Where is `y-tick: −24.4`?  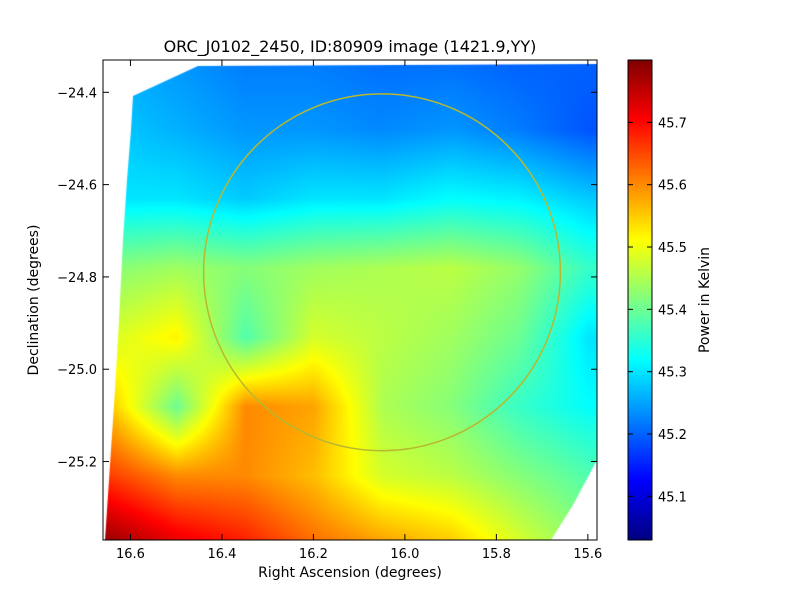
y-tick: −24.4 is located at coordinates (327, 93).